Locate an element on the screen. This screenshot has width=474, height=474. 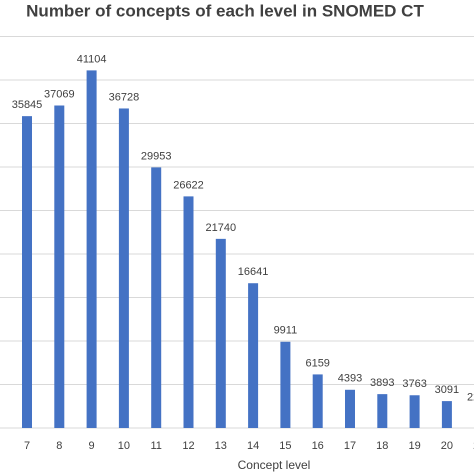
data-label: 37069 is located at coordinates (59, 94).